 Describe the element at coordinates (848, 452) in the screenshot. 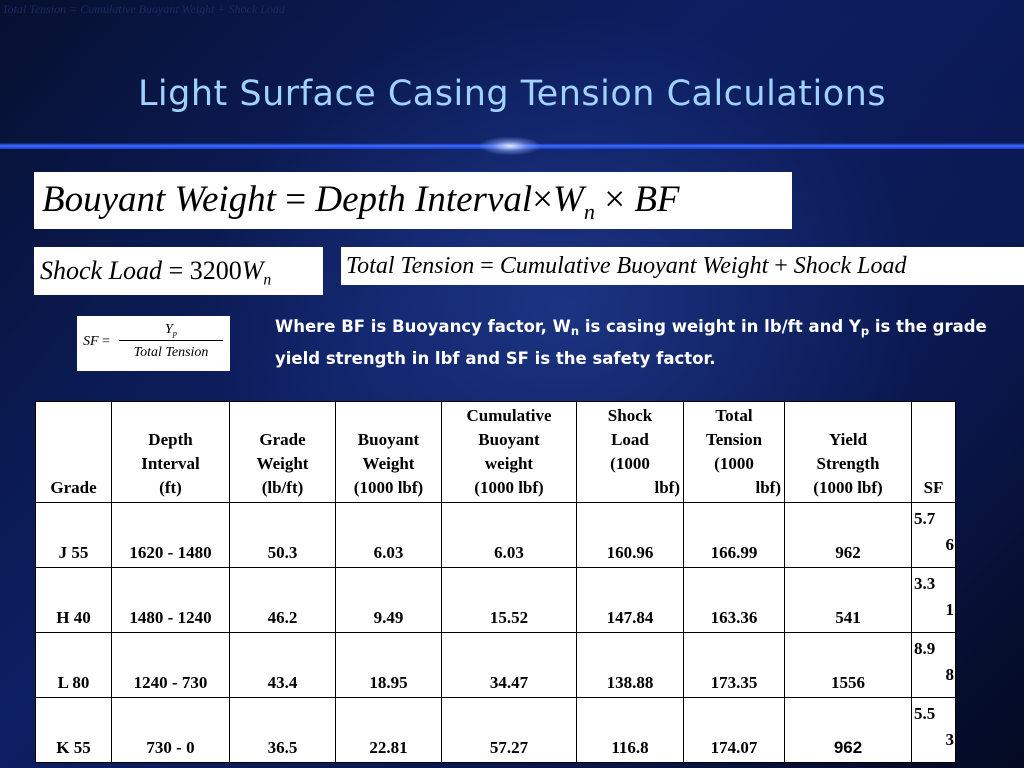

I see `header-yield-strength: Yield Strength (1000 lbf)` at that location.